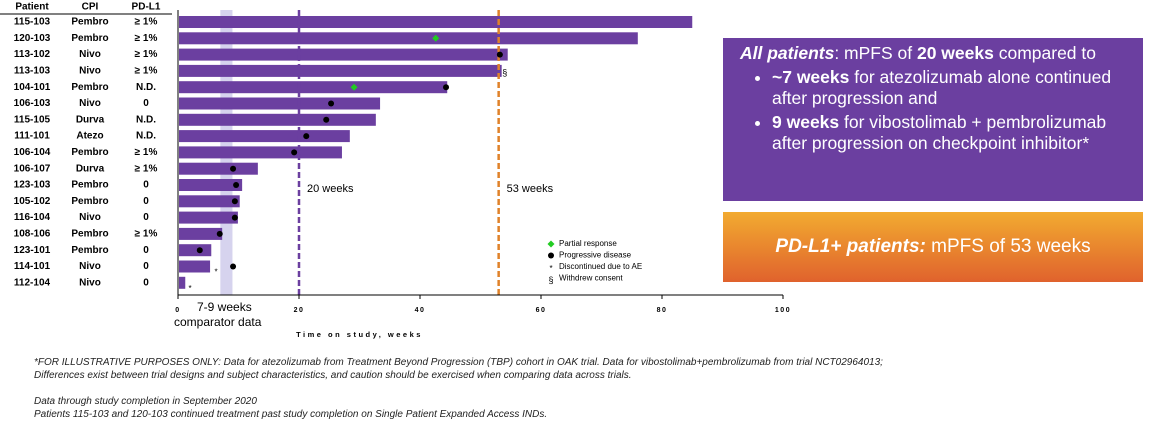 Image resolution: width=1149 pixels, height=428 pixels. What do you see at coordinates (32, 103) in the screenshot?
I see `table-cell: 106-103` at bounding box center [32, 103].